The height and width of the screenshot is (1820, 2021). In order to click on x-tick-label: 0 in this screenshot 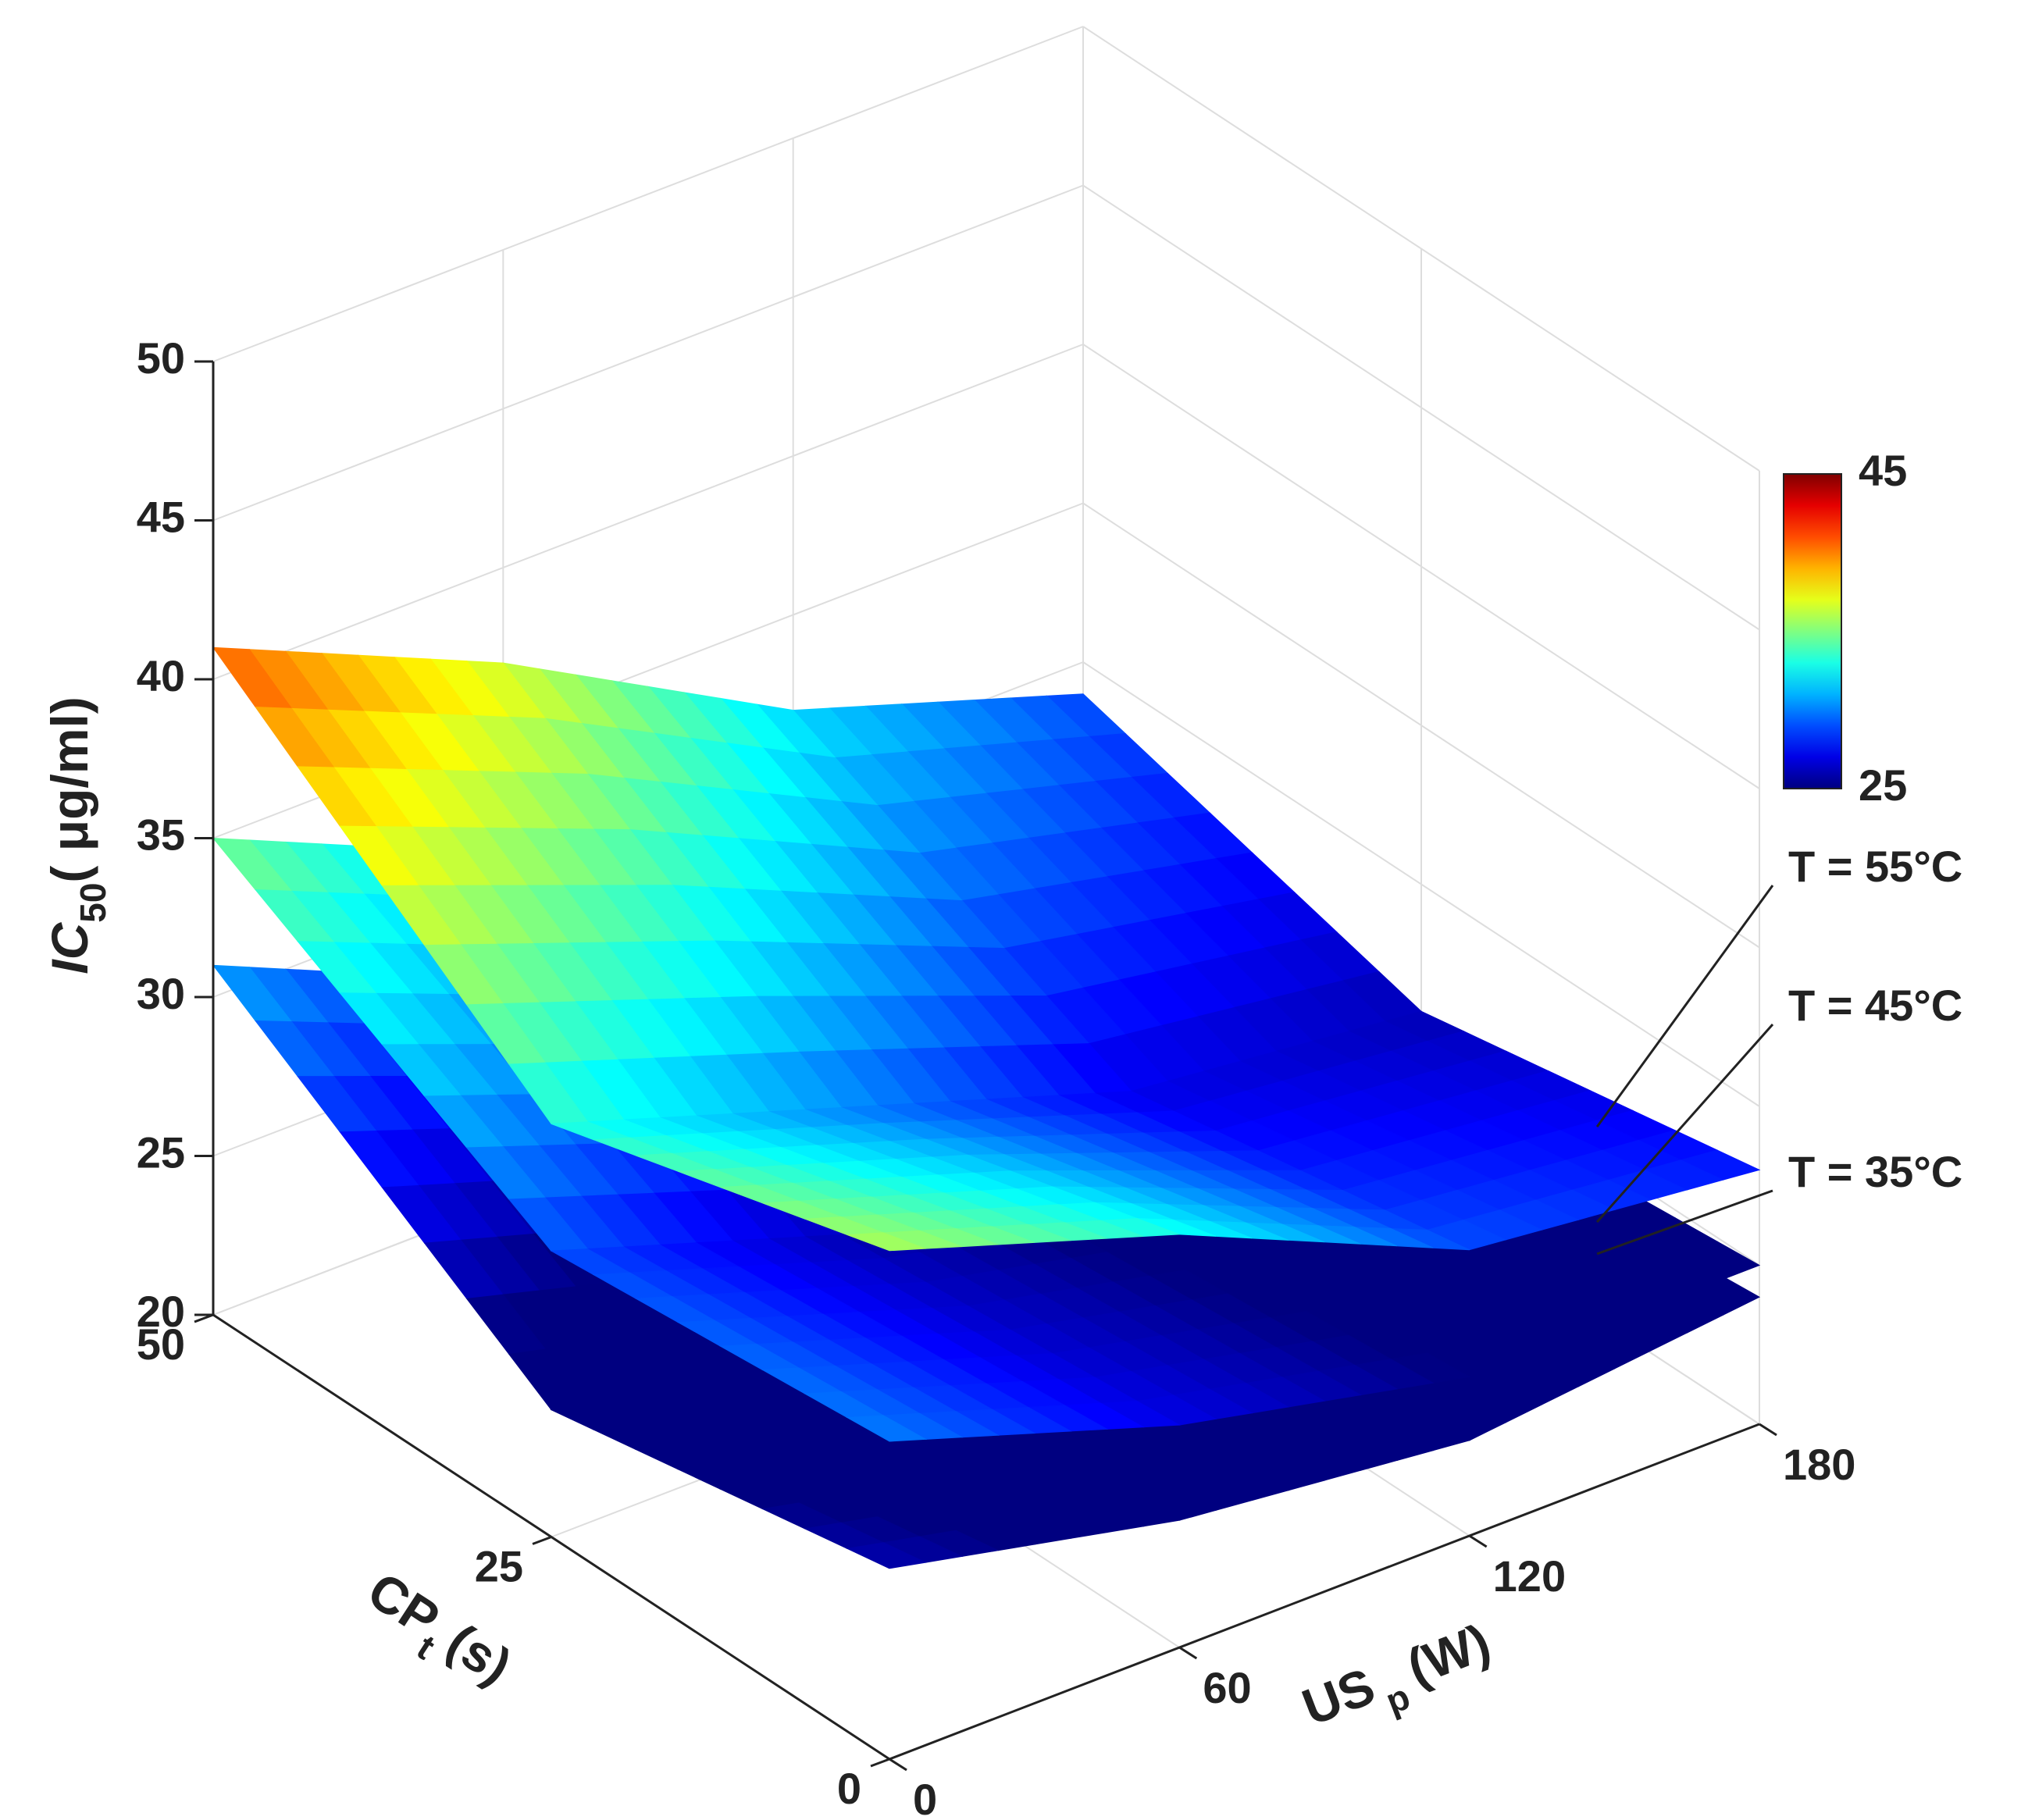, I will do `click(925, 1797)`.